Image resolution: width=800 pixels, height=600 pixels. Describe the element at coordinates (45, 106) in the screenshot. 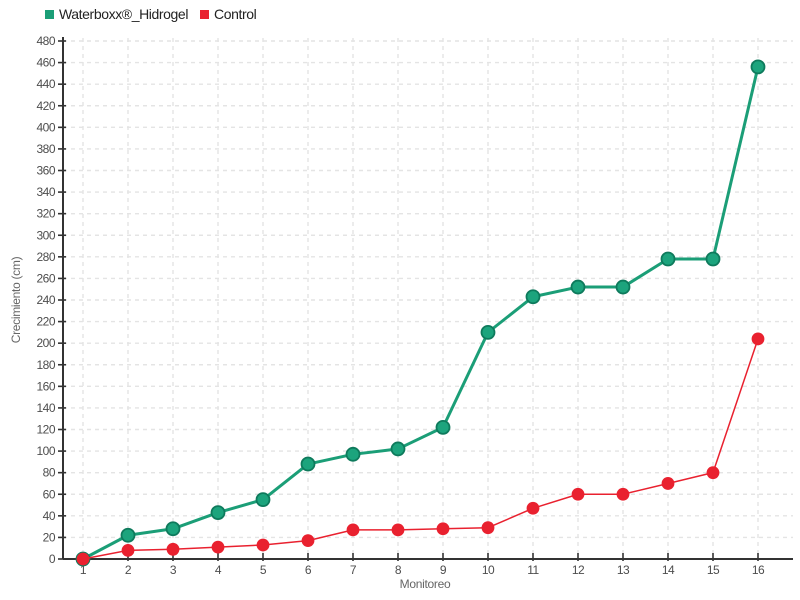

I see `y-tick-label: 420` at that location.